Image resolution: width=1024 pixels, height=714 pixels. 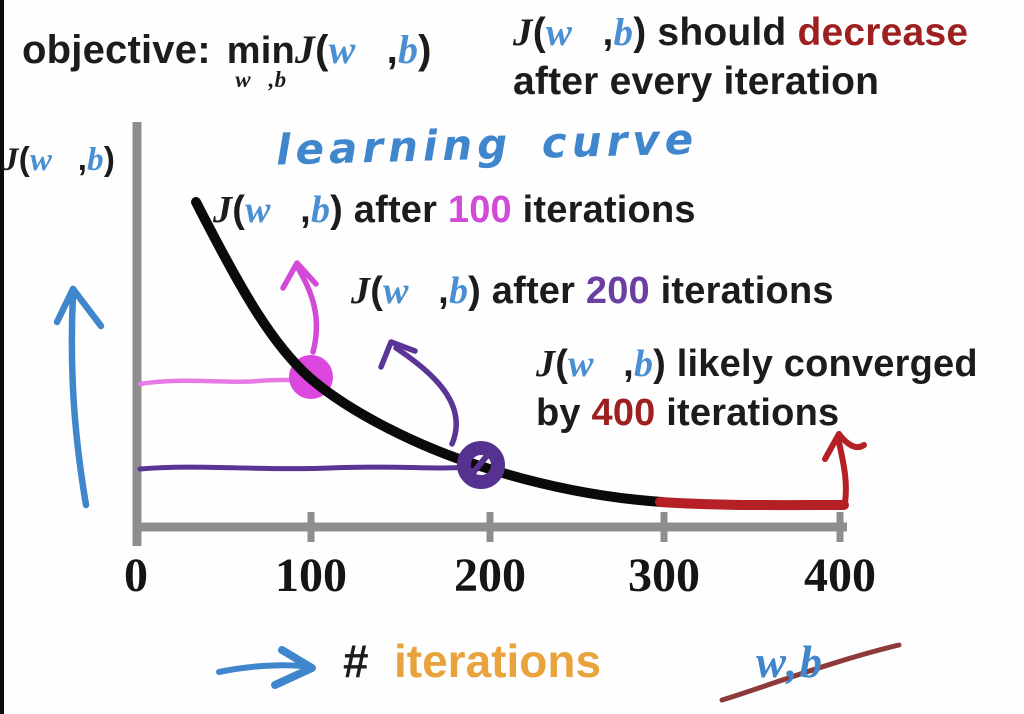 I want to click on objective-statement: objective: min w⃗,b J(w⃗,b), so click(x=227, y=59).